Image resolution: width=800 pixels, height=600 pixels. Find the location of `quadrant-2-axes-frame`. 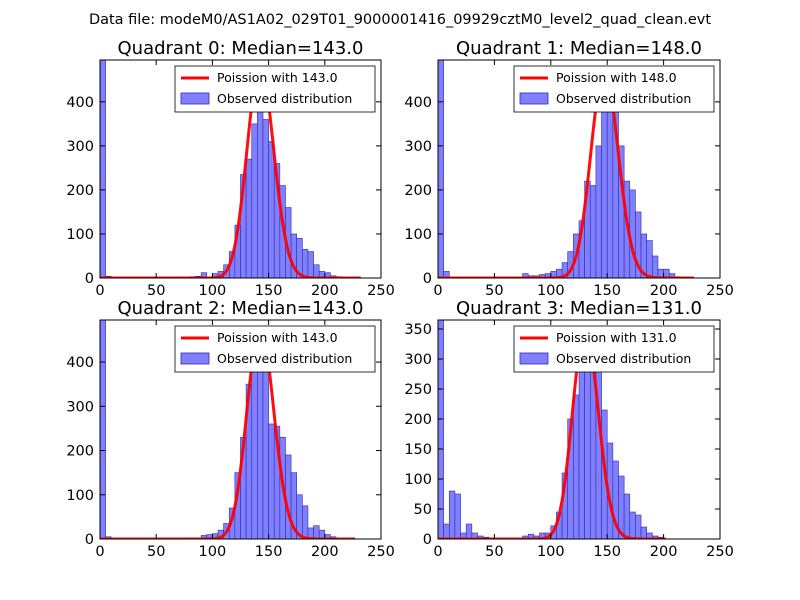

quadrant-2-axes-frame is located at coordinates (240, 429).